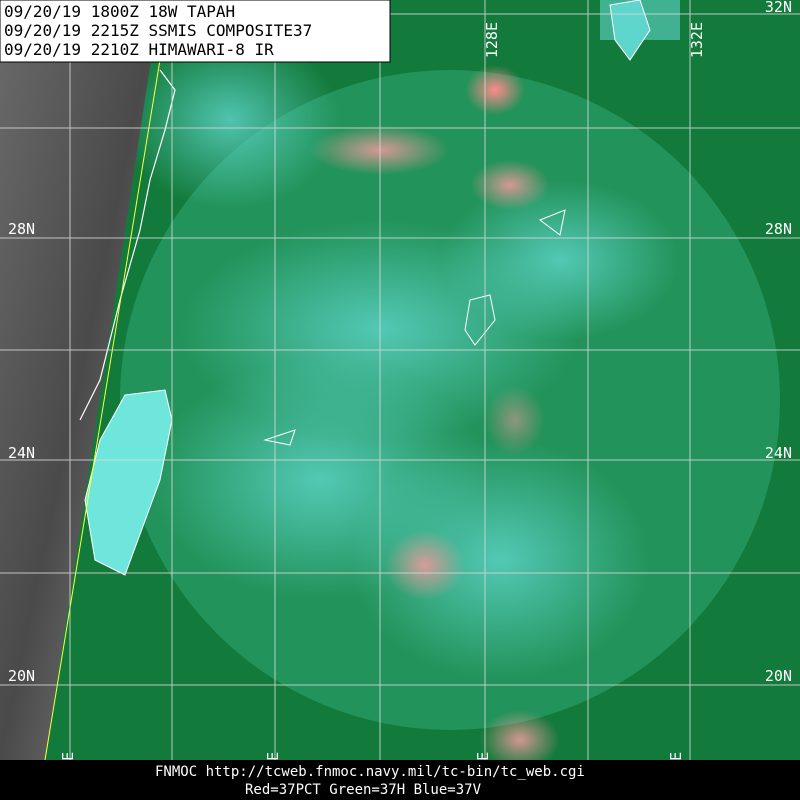  I want to click on footer-line: Red=37PCT Green=37H Blue=37V, so click(363, 790).